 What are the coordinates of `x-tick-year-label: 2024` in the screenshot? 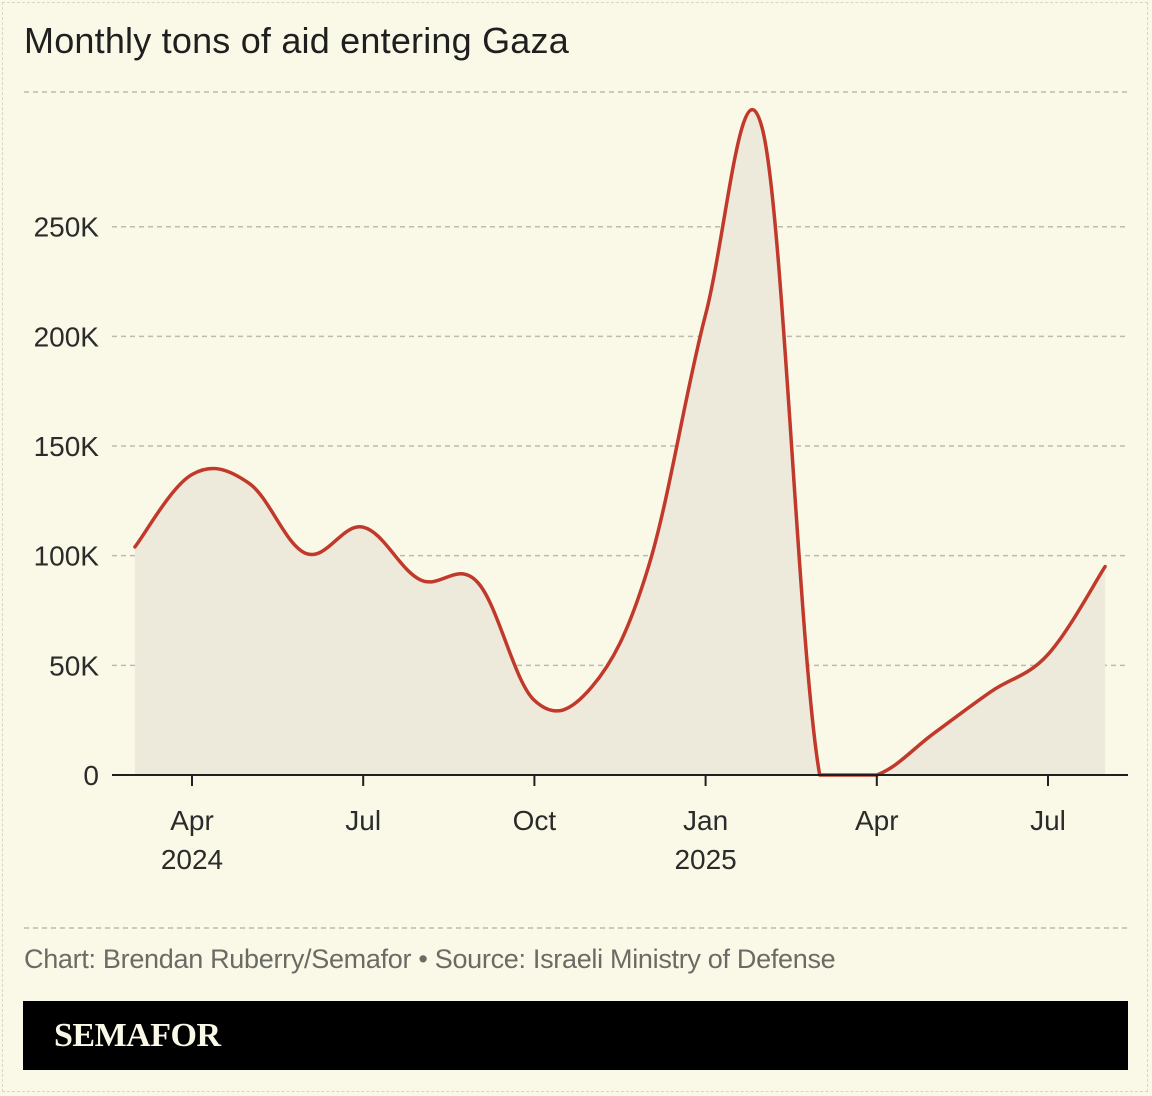 It's located at (192, 859).